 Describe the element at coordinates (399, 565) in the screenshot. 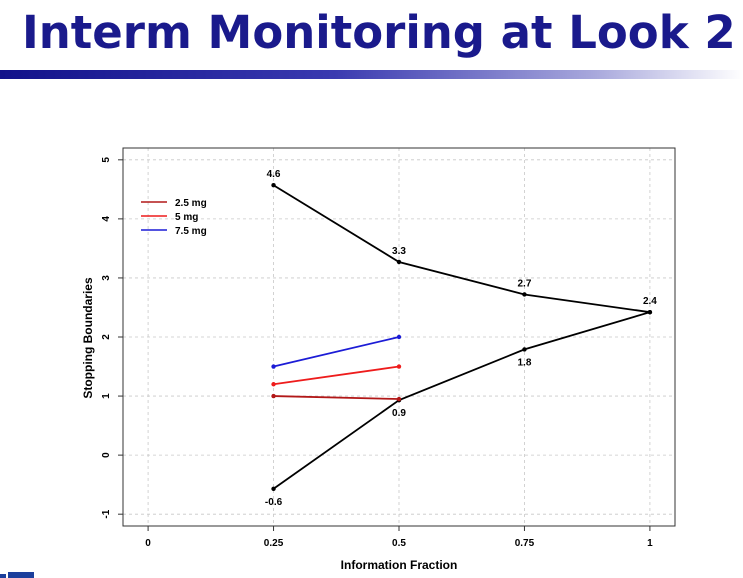

I see `x-axis-label: Information Fraction` at that location.